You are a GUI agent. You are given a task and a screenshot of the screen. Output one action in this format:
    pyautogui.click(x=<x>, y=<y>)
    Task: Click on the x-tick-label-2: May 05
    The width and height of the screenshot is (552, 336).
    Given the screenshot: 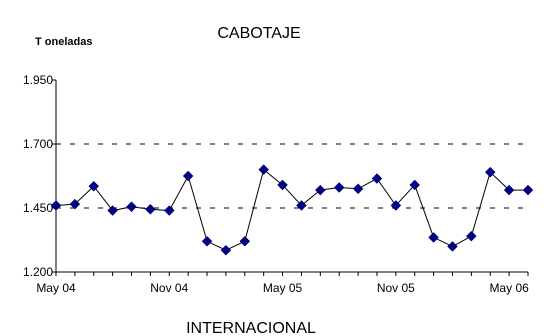 What is the action you would take?
    pyautogui.click(x=283, y=288)
    